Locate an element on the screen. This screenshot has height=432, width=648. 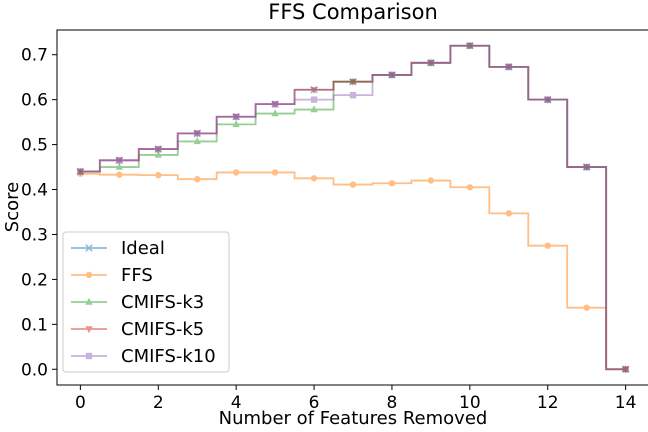
legend-box is located at coordinates (146, 302).